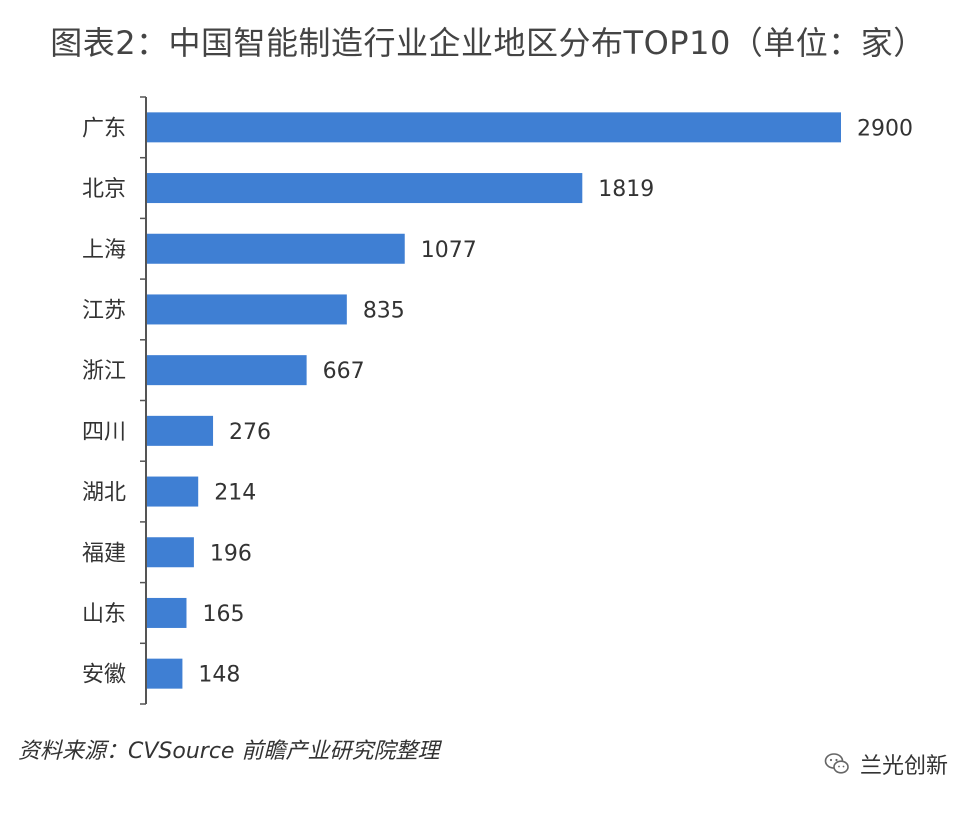 The width and height of the screenshot is (976, 814). I want to click on wechat-icon, so click(836, 763).